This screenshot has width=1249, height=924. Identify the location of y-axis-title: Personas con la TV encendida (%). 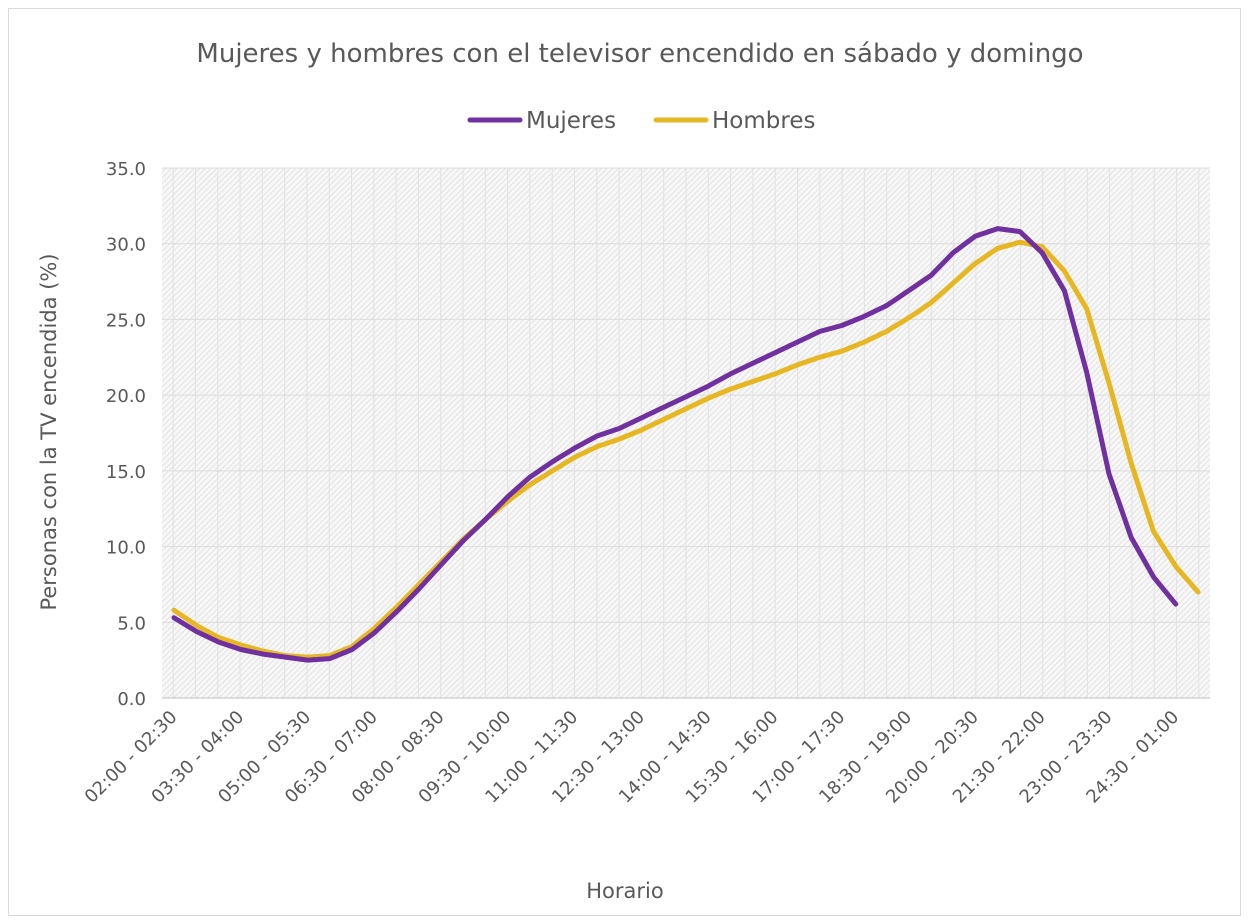
(49, 431).